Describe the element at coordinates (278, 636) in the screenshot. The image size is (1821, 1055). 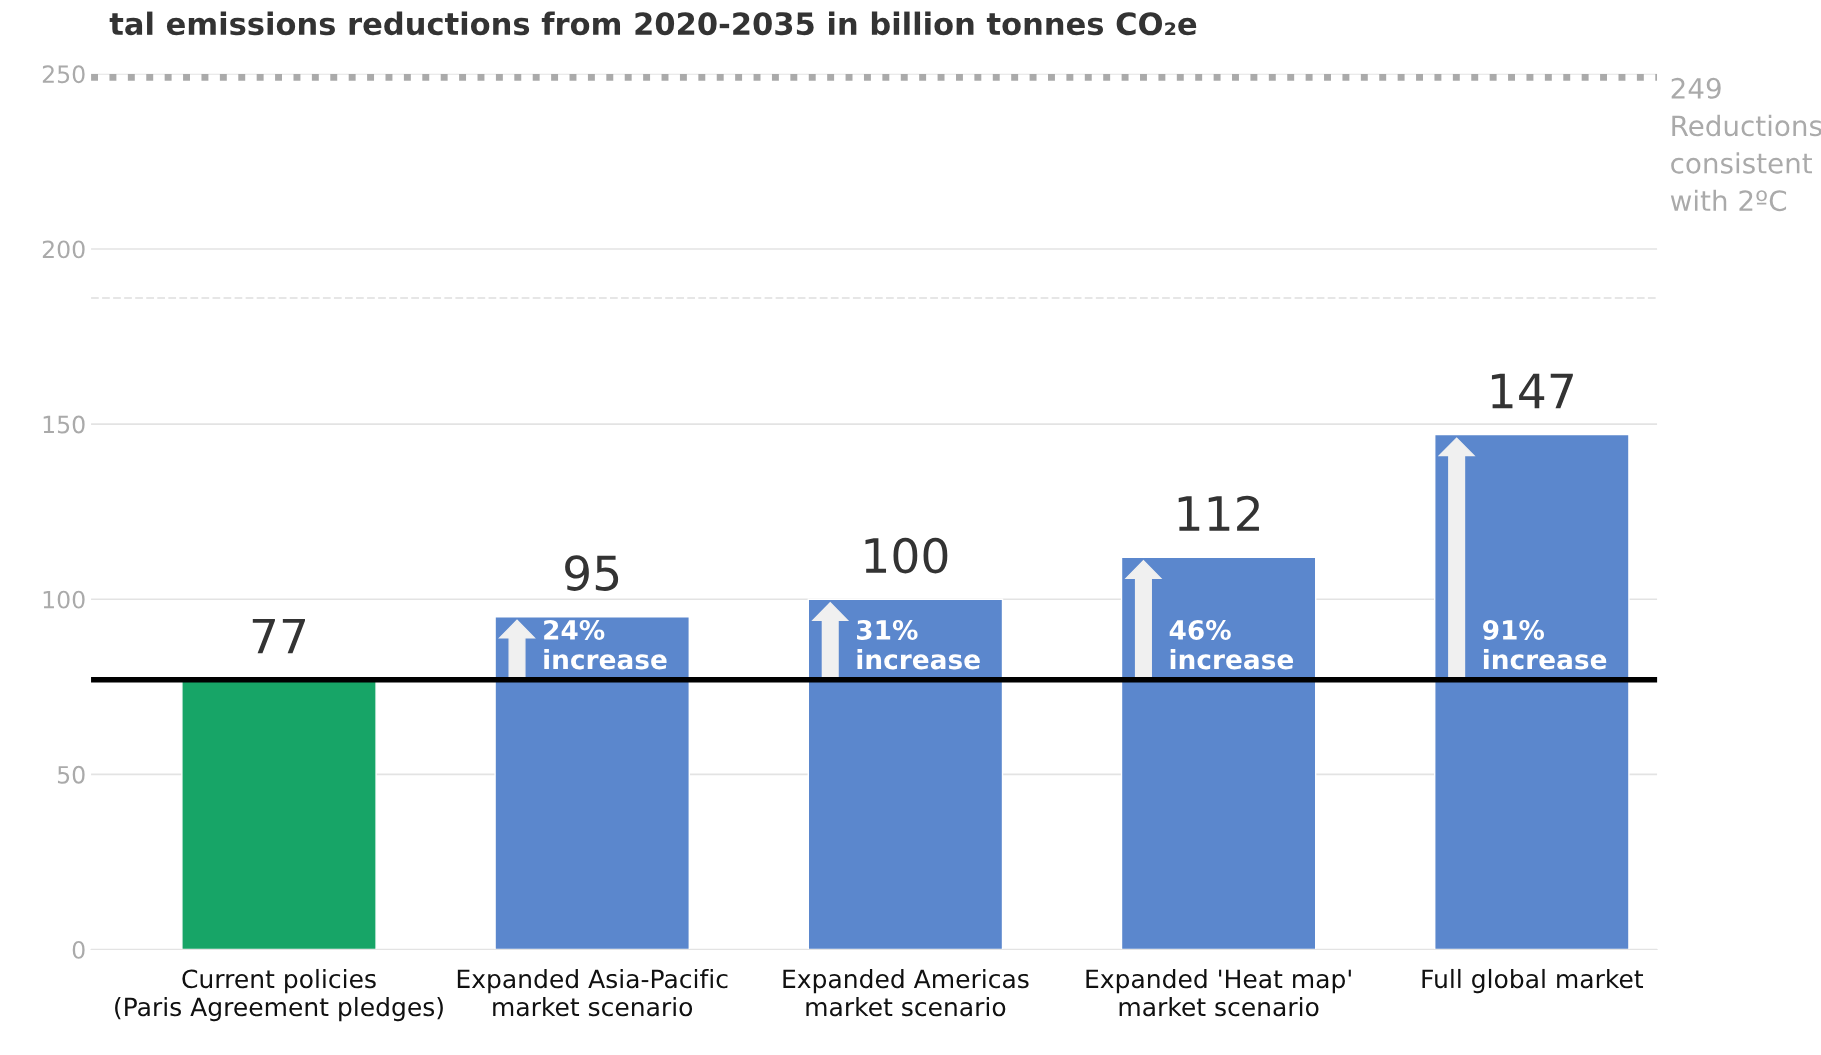
I see `data-label: 77` at that location.